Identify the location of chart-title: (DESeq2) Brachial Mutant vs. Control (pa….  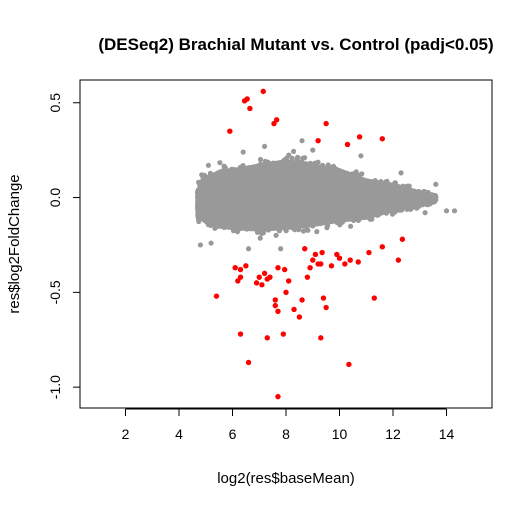
(295, 44).